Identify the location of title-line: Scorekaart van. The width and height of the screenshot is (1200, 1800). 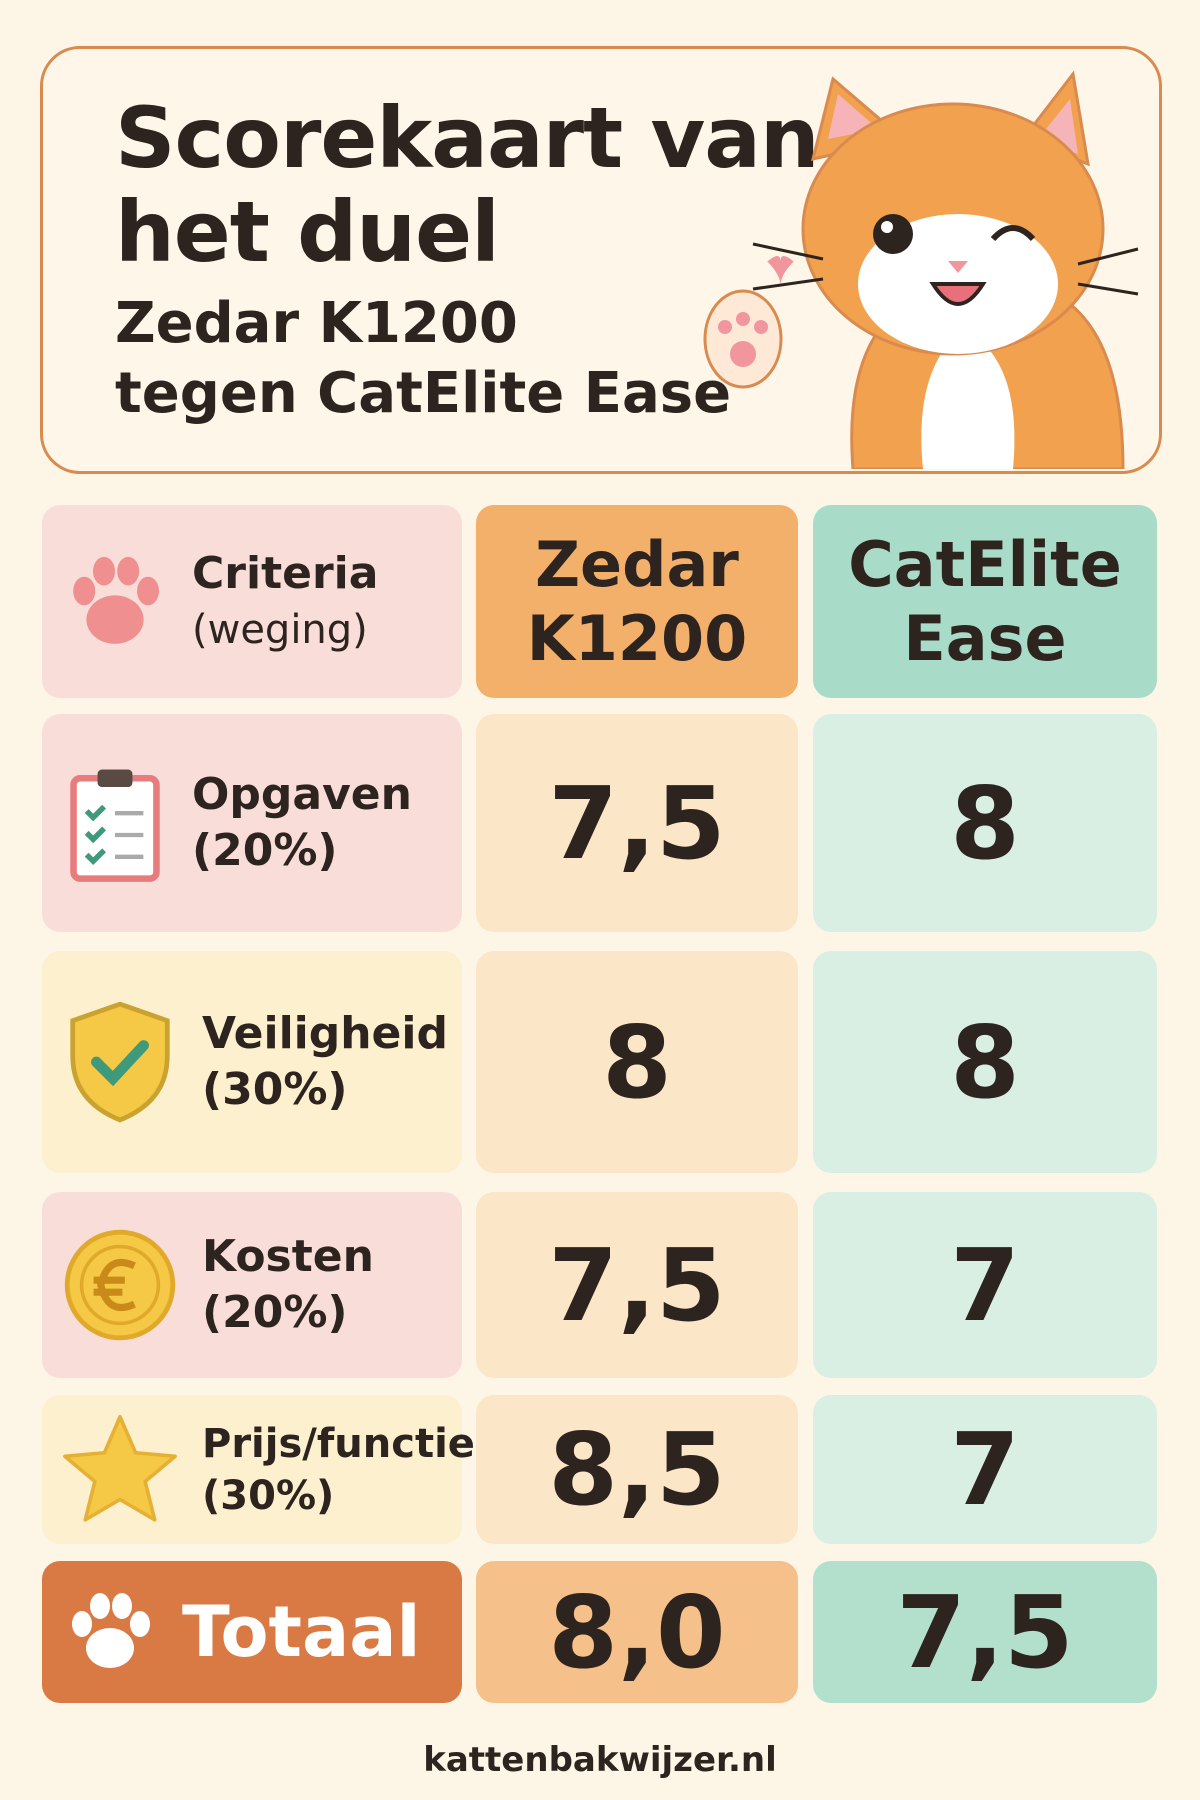
(467, 138).